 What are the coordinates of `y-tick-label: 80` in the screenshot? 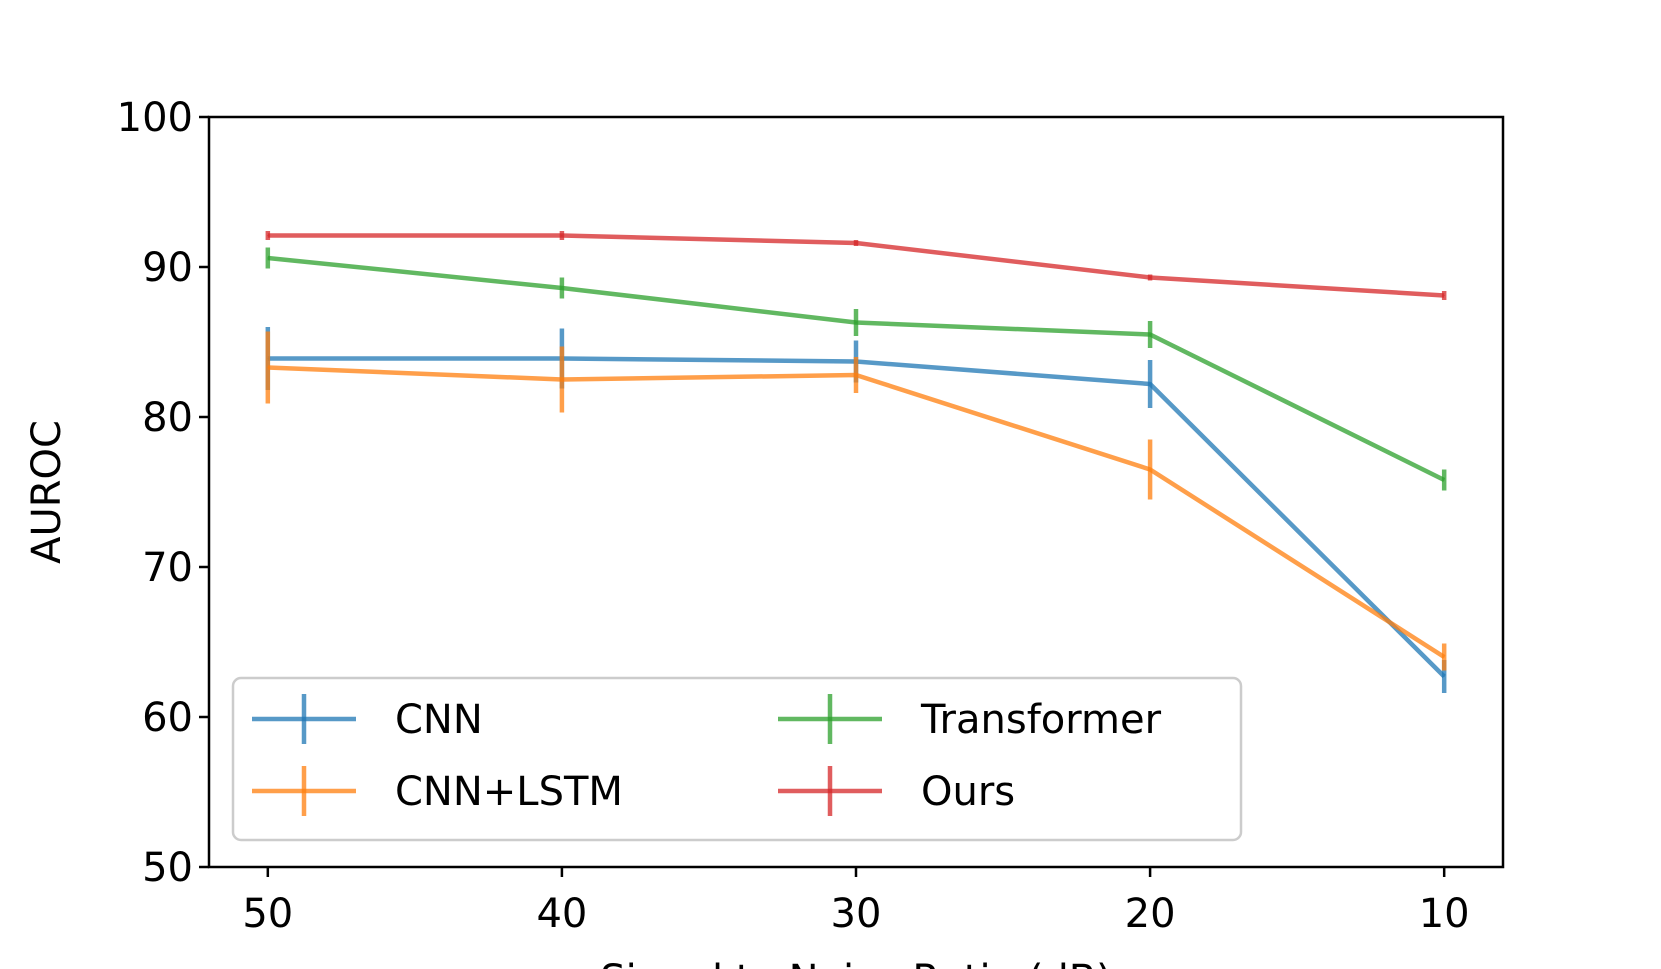 It's located at (167, 418).